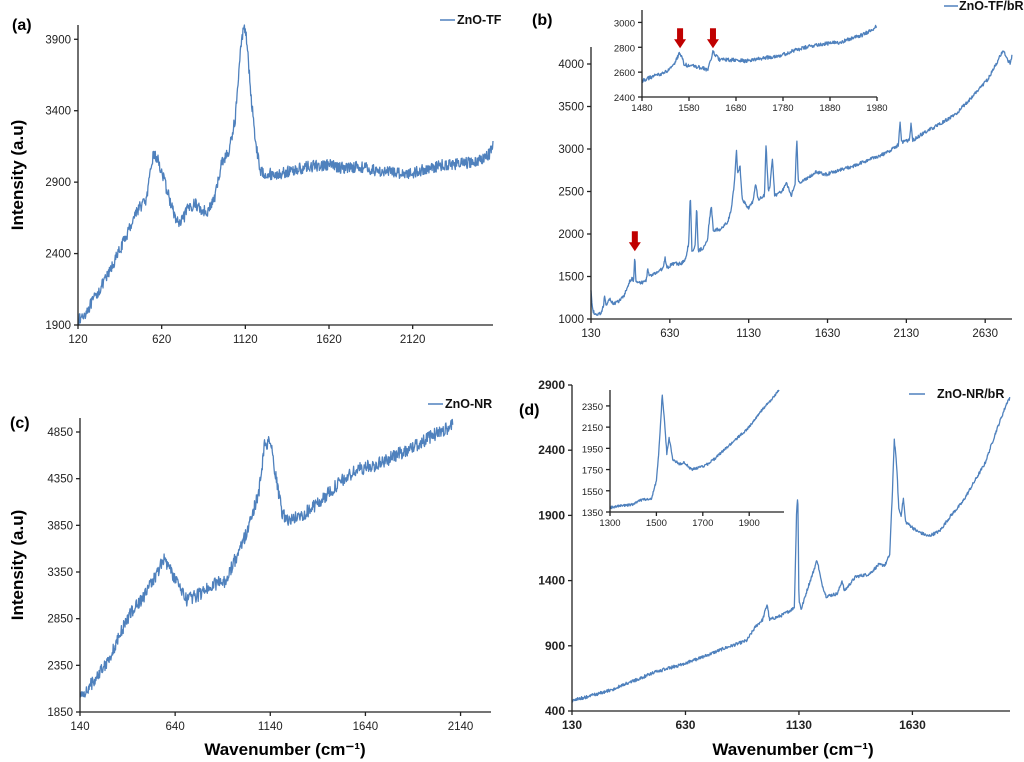  Describe the element at coordinates (60, 573) in the screenshot. I see `y-tick-label: 3350` at that location.